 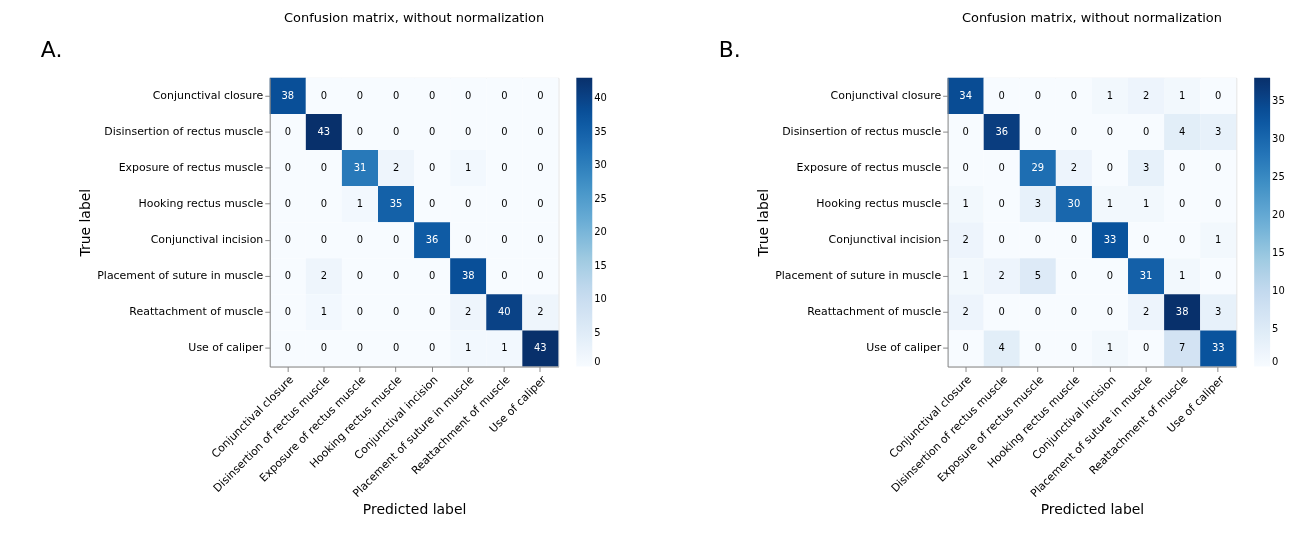 What do you see at coordinates (1278, 138) in the screenshot?
I see `color-bar-label: 30` at bounding box center [1278, 138].